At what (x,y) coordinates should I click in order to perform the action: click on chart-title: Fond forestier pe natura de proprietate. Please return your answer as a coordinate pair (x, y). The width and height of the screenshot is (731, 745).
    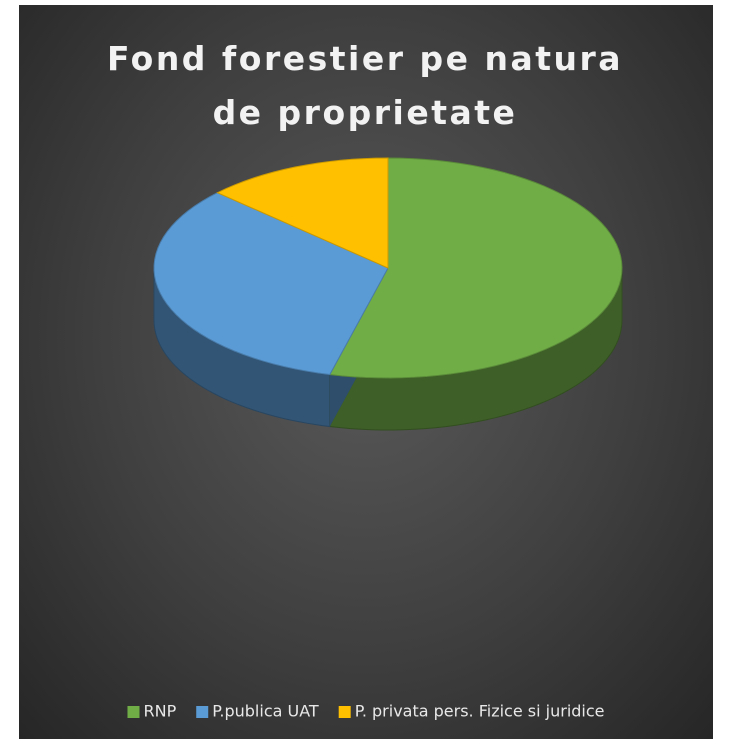
    Looking at the image, I should click on (365, 85).